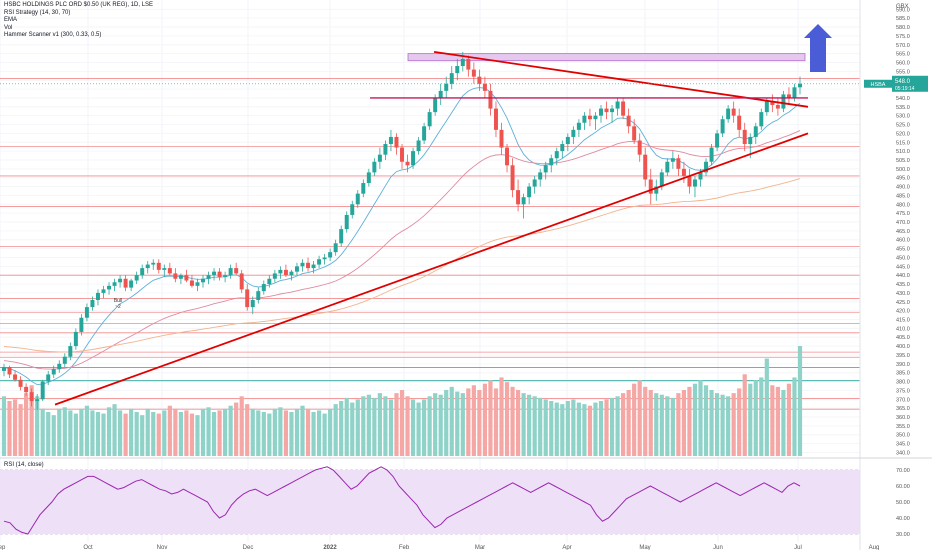  I want to click on y-tick-label: 575.0, so click(903, 37).